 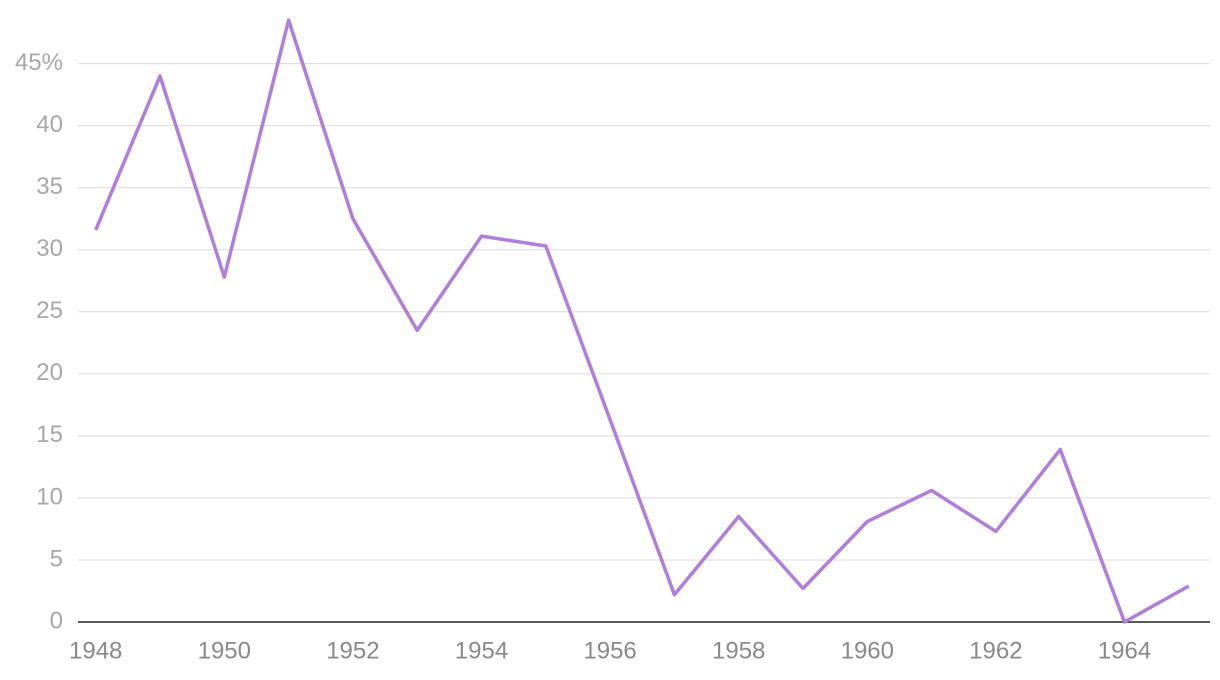 I want to click on x-tick-label: 1948, so click(x=95, y=650).